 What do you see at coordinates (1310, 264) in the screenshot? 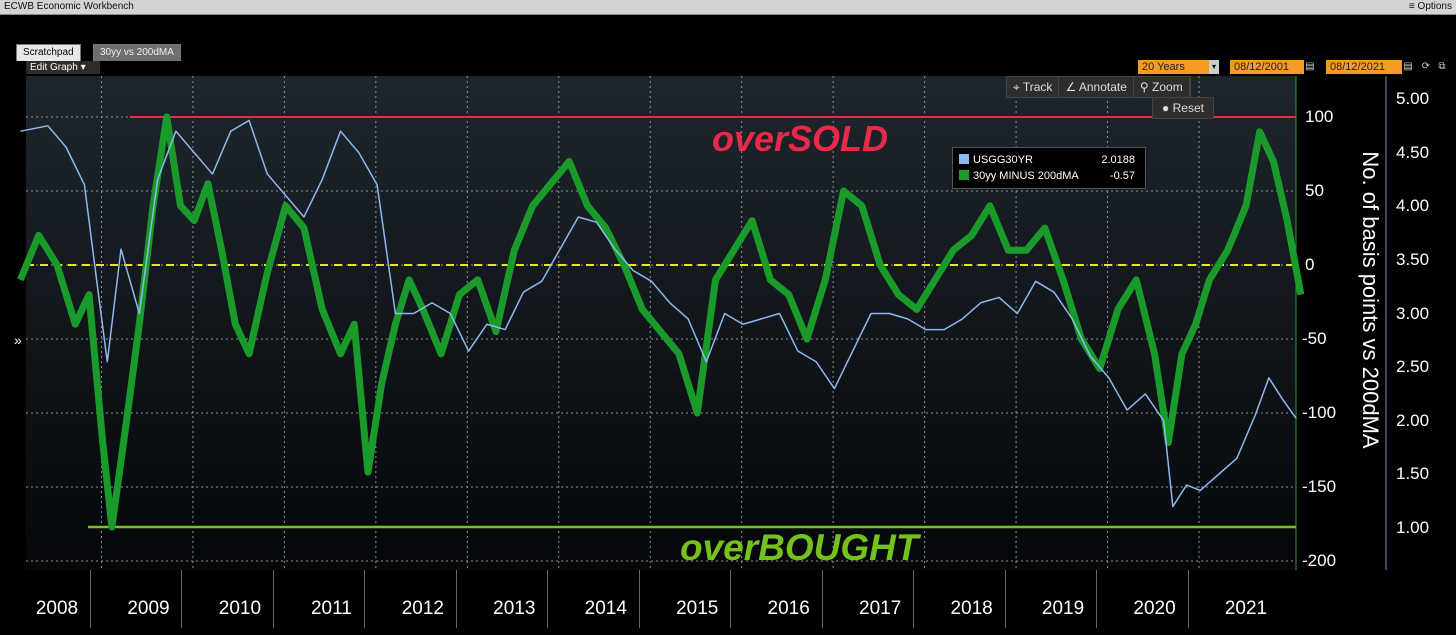
I see `y-tick-label: 0` at bounding box center [1310, 264].